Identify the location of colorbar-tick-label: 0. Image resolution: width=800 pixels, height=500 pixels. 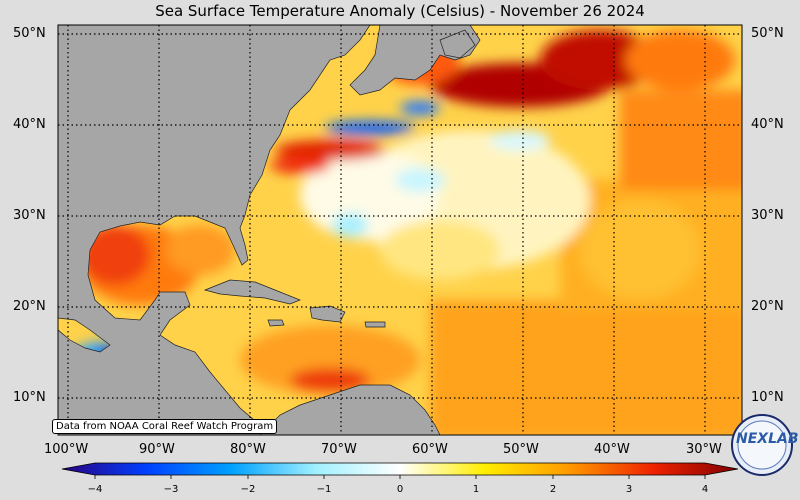
(400, 489).